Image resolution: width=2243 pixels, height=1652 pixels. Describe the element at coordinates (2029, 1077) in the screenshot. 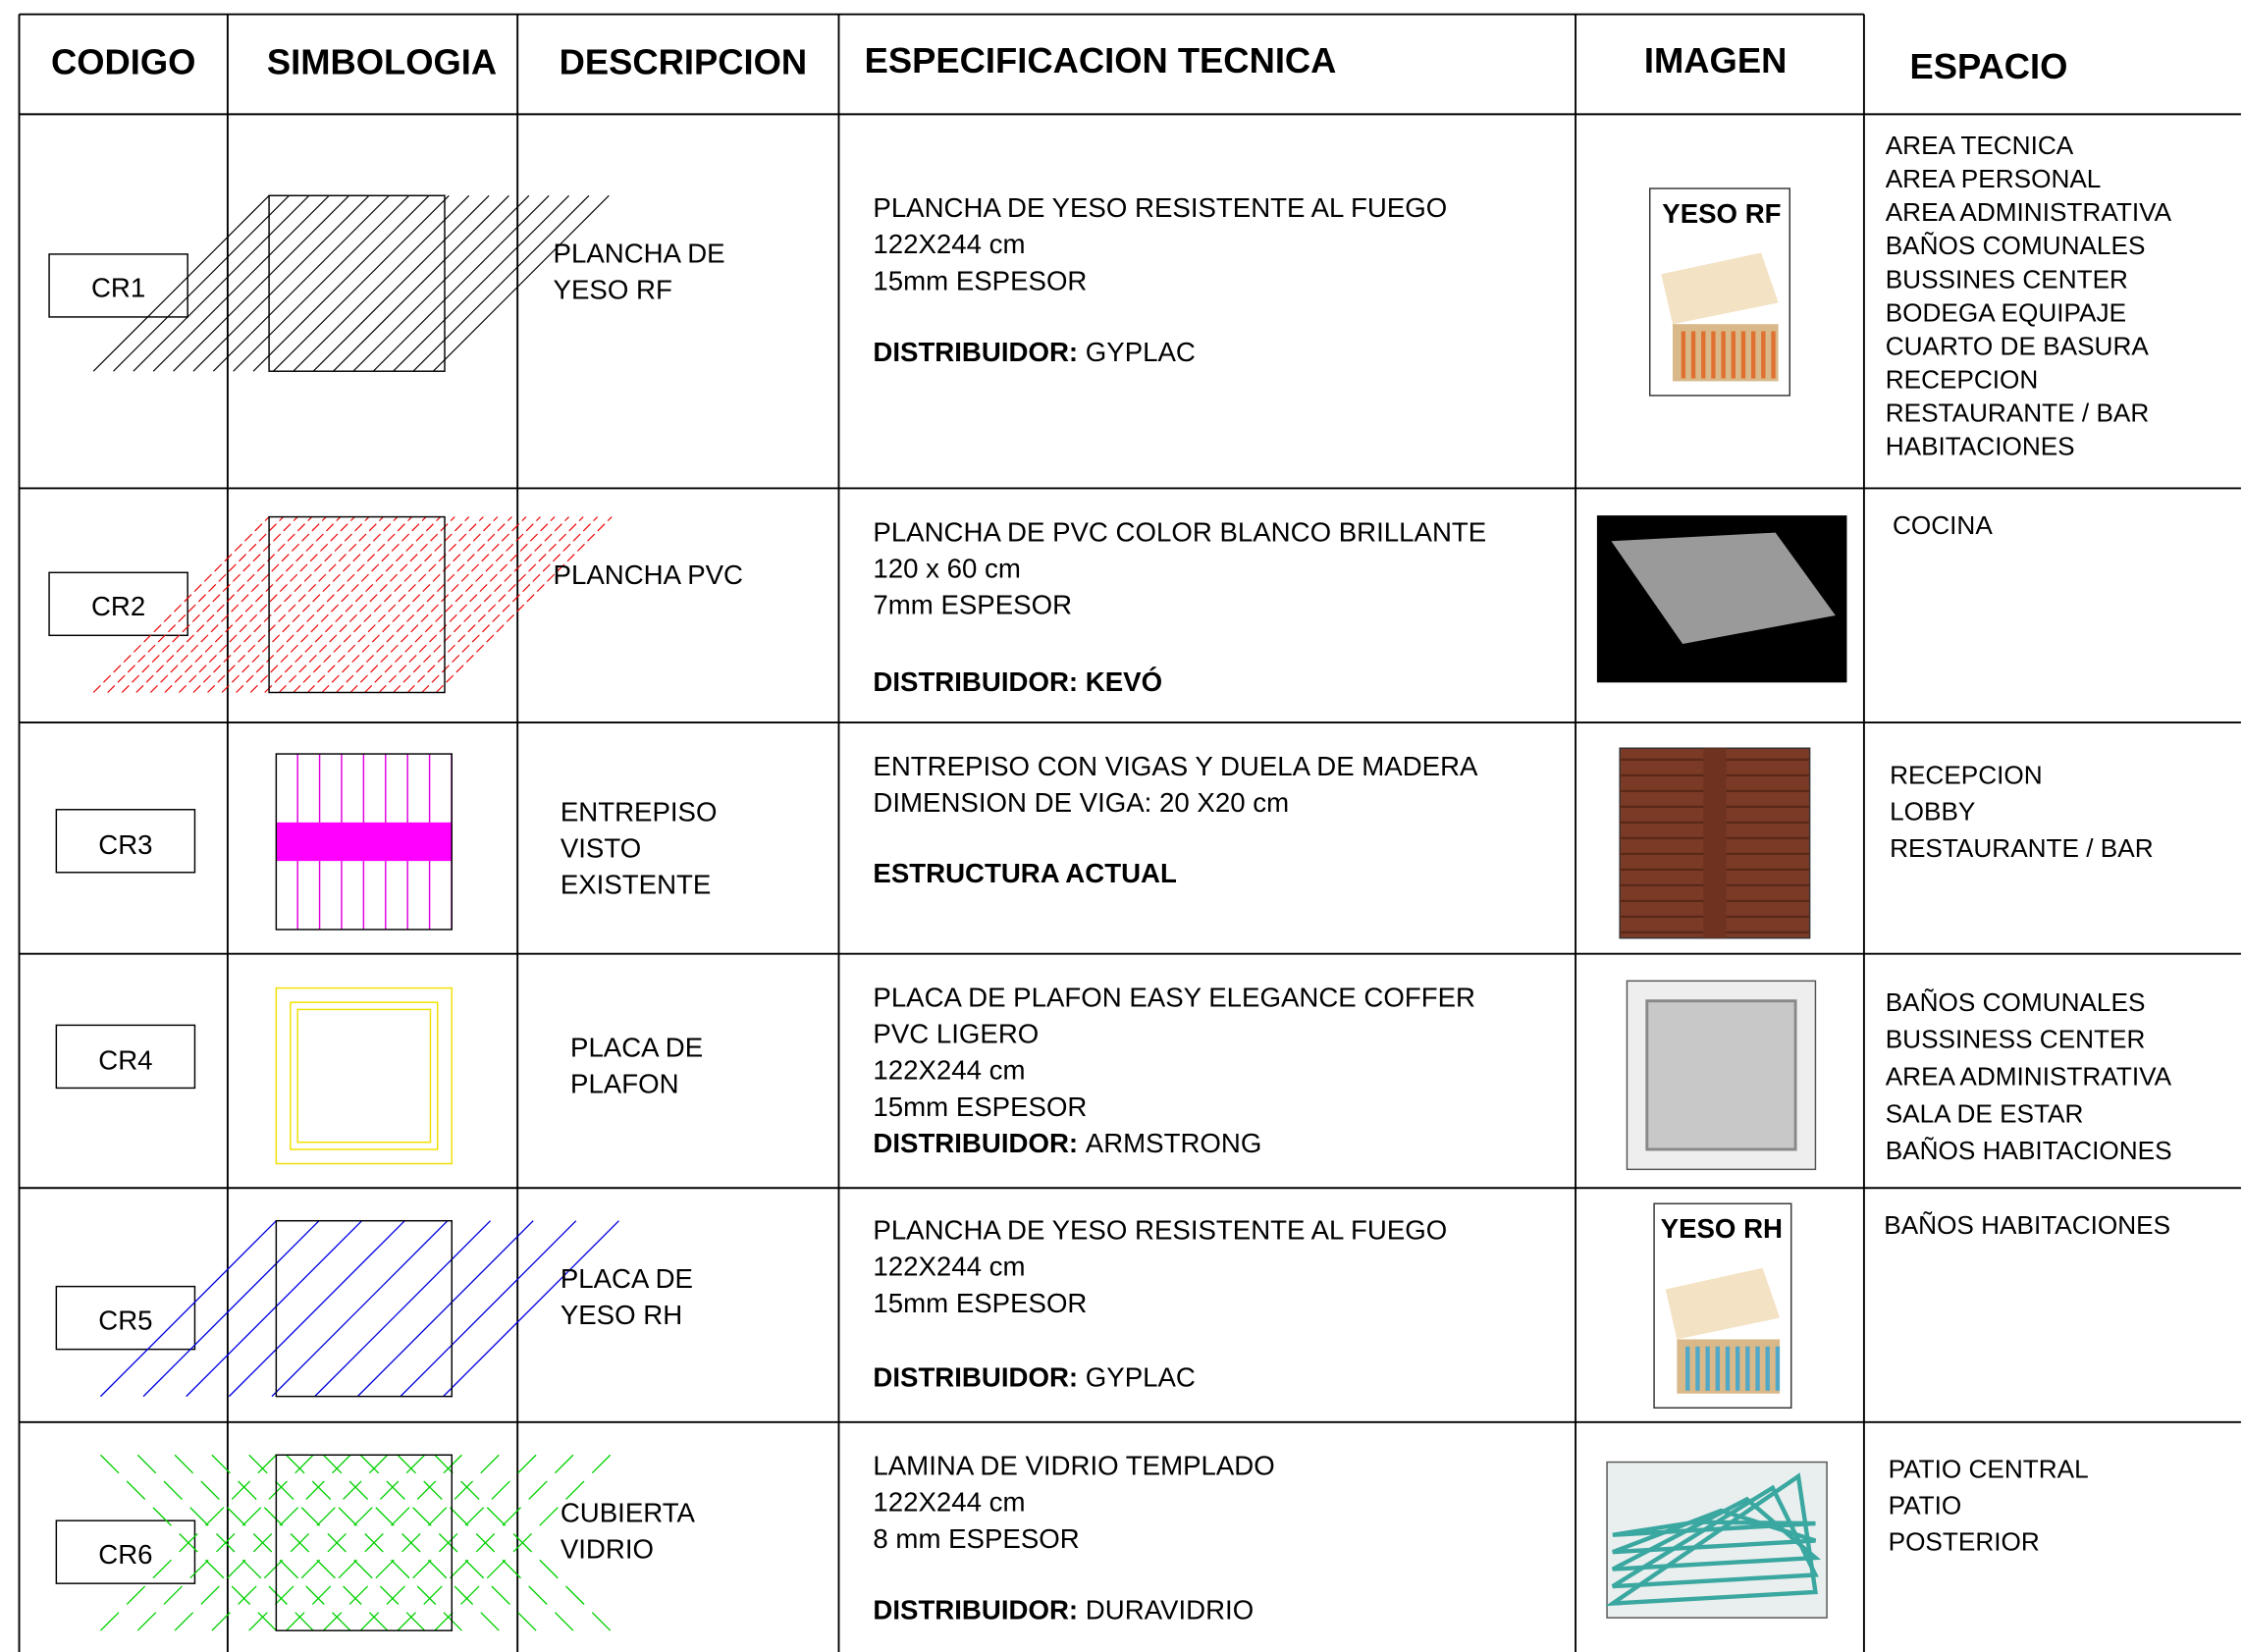

I see `space: AREA ADMINISTRATIVA` at that location.